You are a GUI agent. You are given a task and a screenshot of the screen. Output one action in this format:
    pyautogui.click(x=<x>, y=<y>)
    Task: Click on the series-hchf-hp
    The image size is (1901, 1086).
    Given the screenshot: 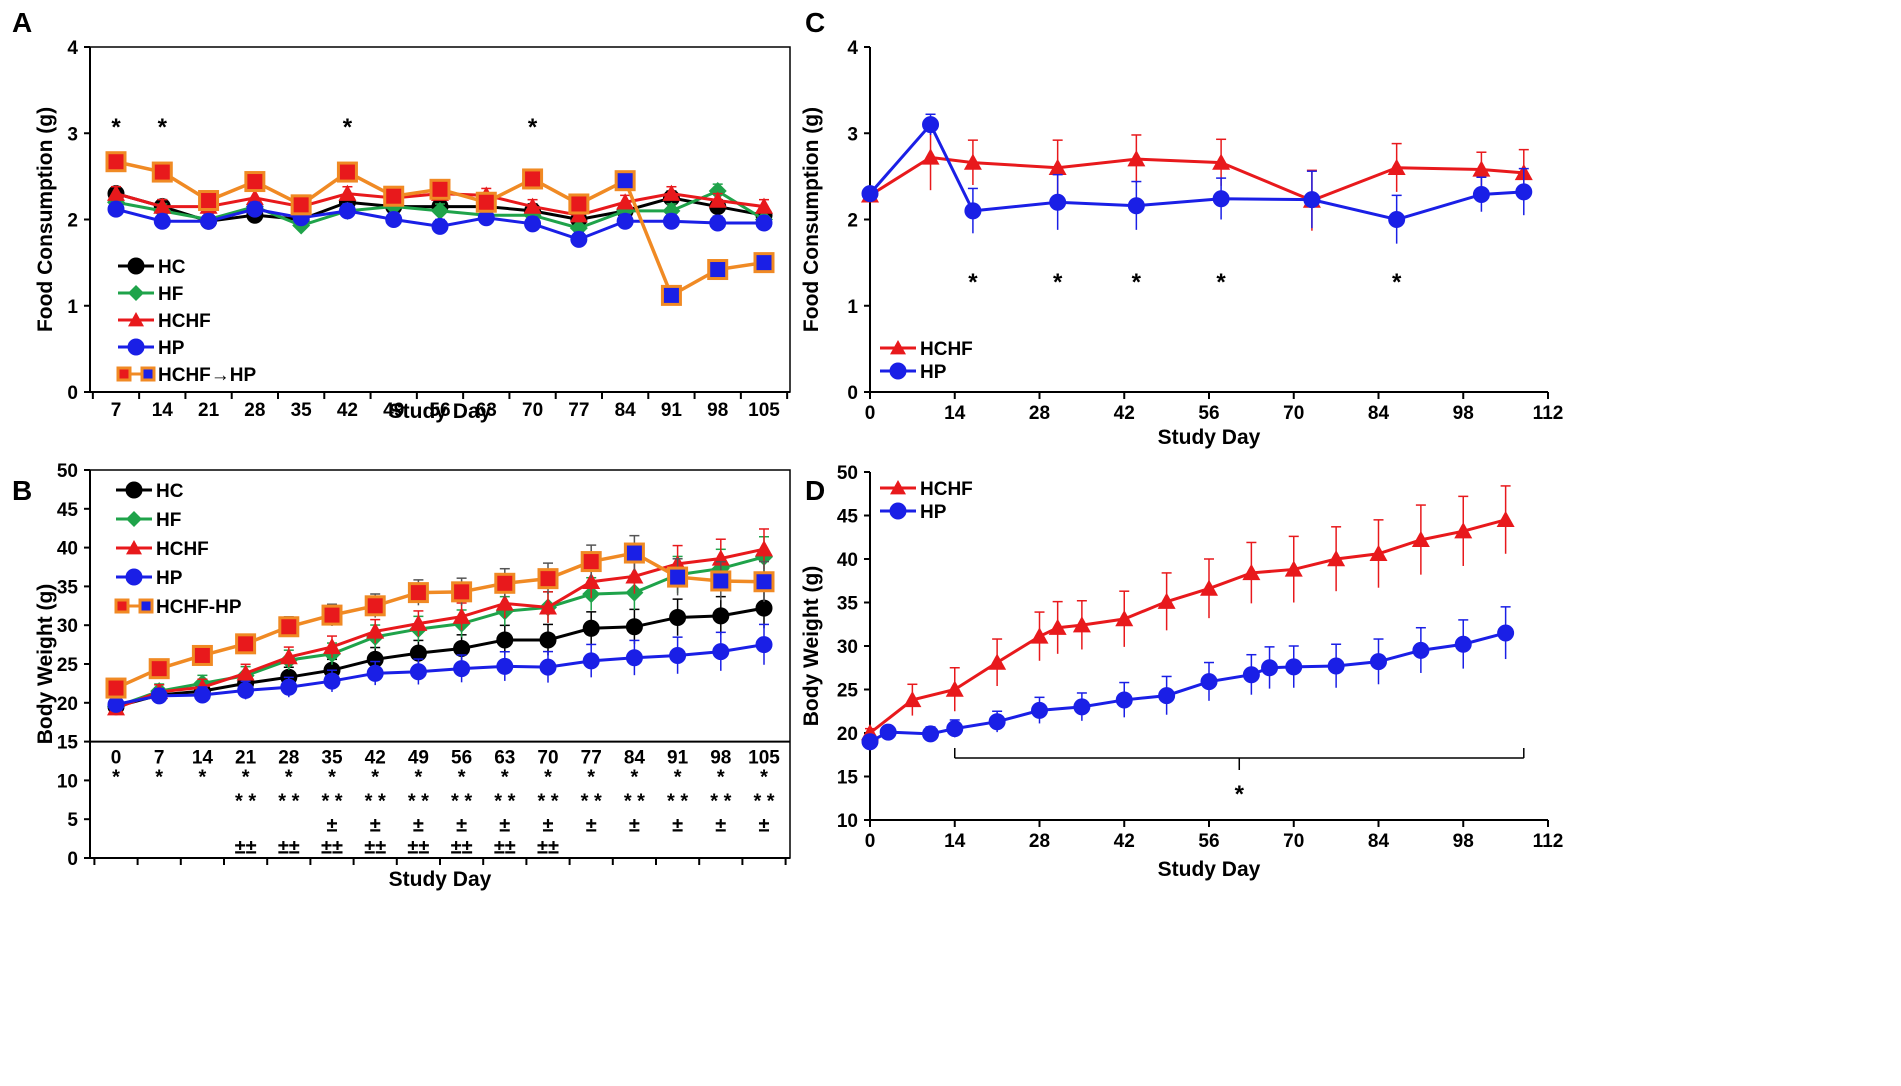 What is the action you would take?
    pyautogui.click(x=440, y=616)
    